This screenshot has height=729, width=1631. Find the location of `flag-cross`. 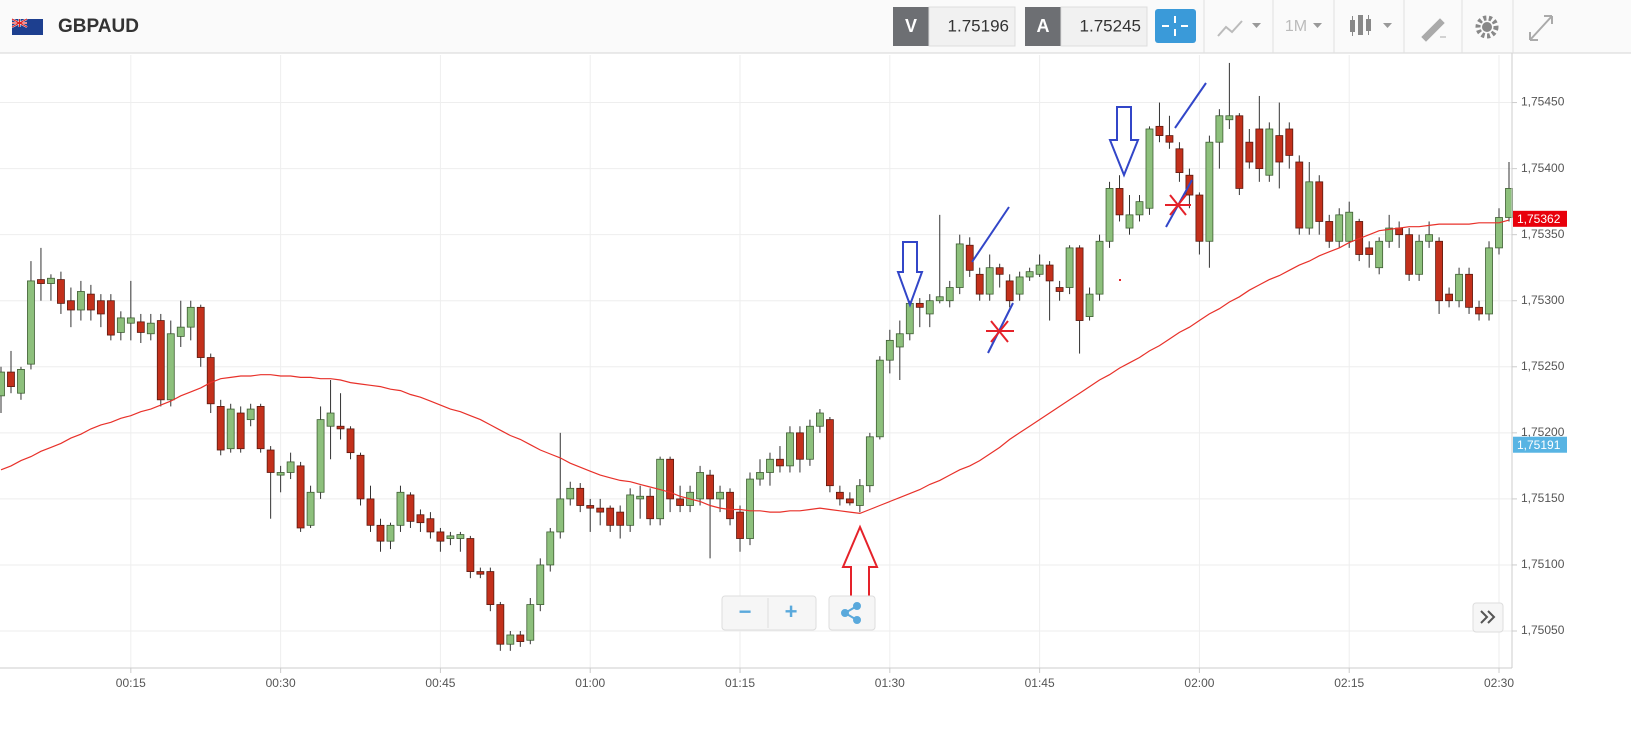

flag-cross is located at coordinates (19, 23).